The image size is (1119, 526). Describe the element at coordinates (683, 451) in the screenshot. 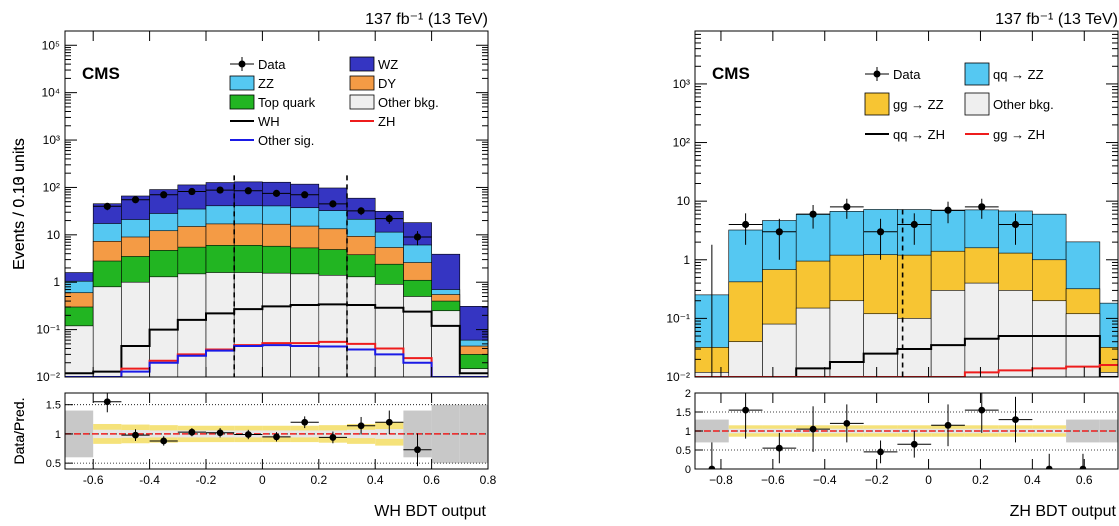

I see `ratio-y-tick-label: 0.5` at that location.